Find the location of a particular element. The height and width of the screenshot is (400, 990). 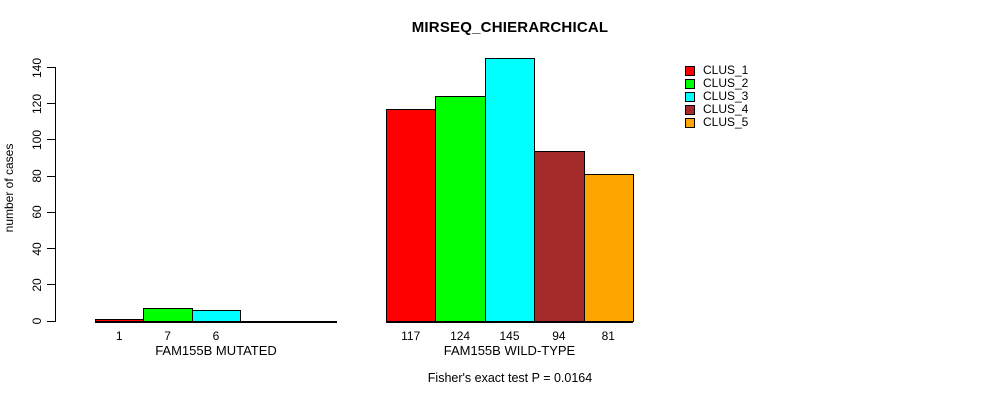

legend-item: CLUS_1 is located at coordinates (716, 70).